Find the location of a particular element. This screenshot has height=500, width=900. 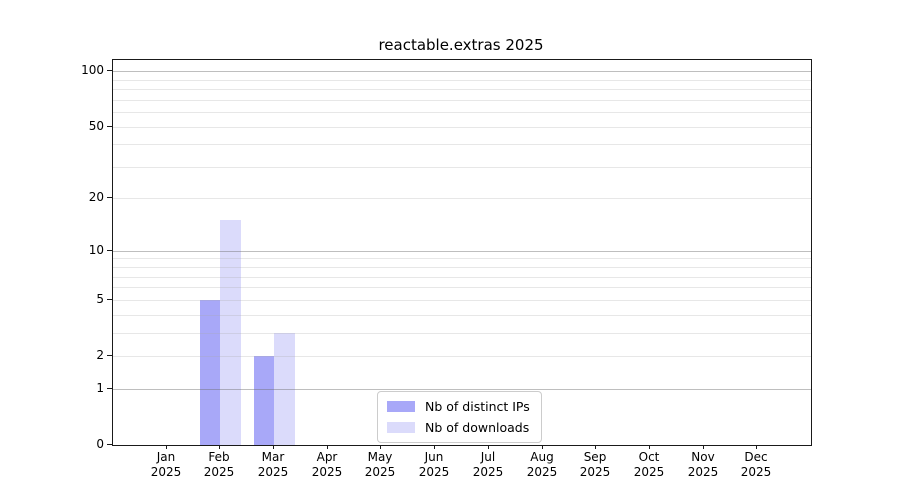

legend-swatch-distinct-ips is located at coordinates (401, 406).